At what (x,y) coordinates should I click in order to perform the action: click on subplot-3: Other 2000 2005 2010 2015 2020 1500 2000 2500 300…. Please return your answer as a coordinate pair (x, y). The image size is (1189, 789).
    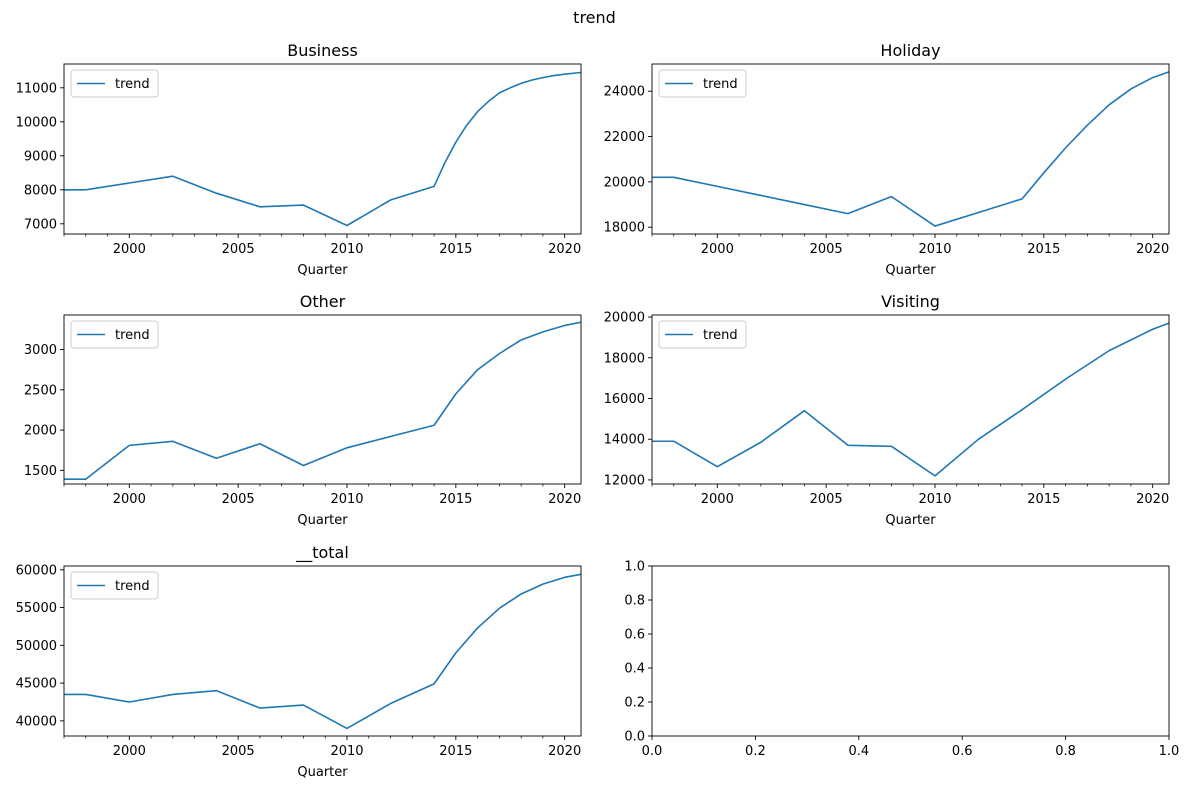
    Looking at the image, I should click on (303, 410).